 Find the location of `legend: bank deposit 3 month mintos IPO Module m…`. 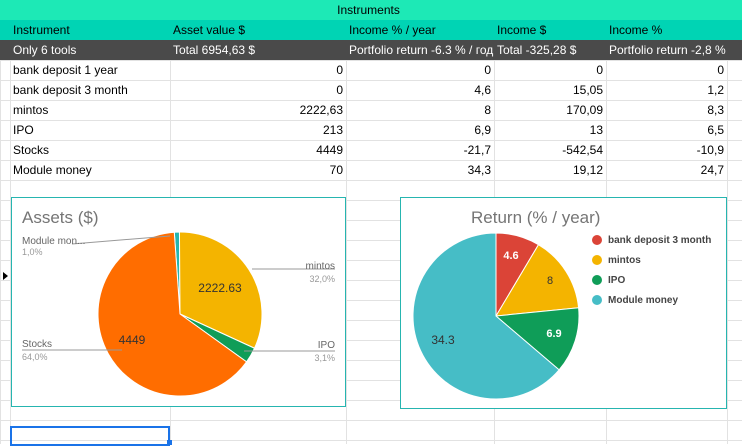

legend: bank deposit 3 month mintos IPO Module m… is located at coordinates (651, 270).